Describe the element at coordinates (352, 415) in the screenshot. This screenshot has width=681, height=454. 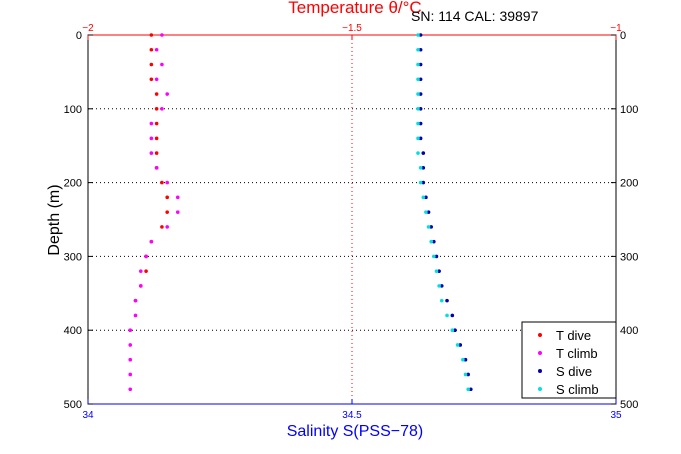
I see `bottom-tick-label: 34.5` at that location.